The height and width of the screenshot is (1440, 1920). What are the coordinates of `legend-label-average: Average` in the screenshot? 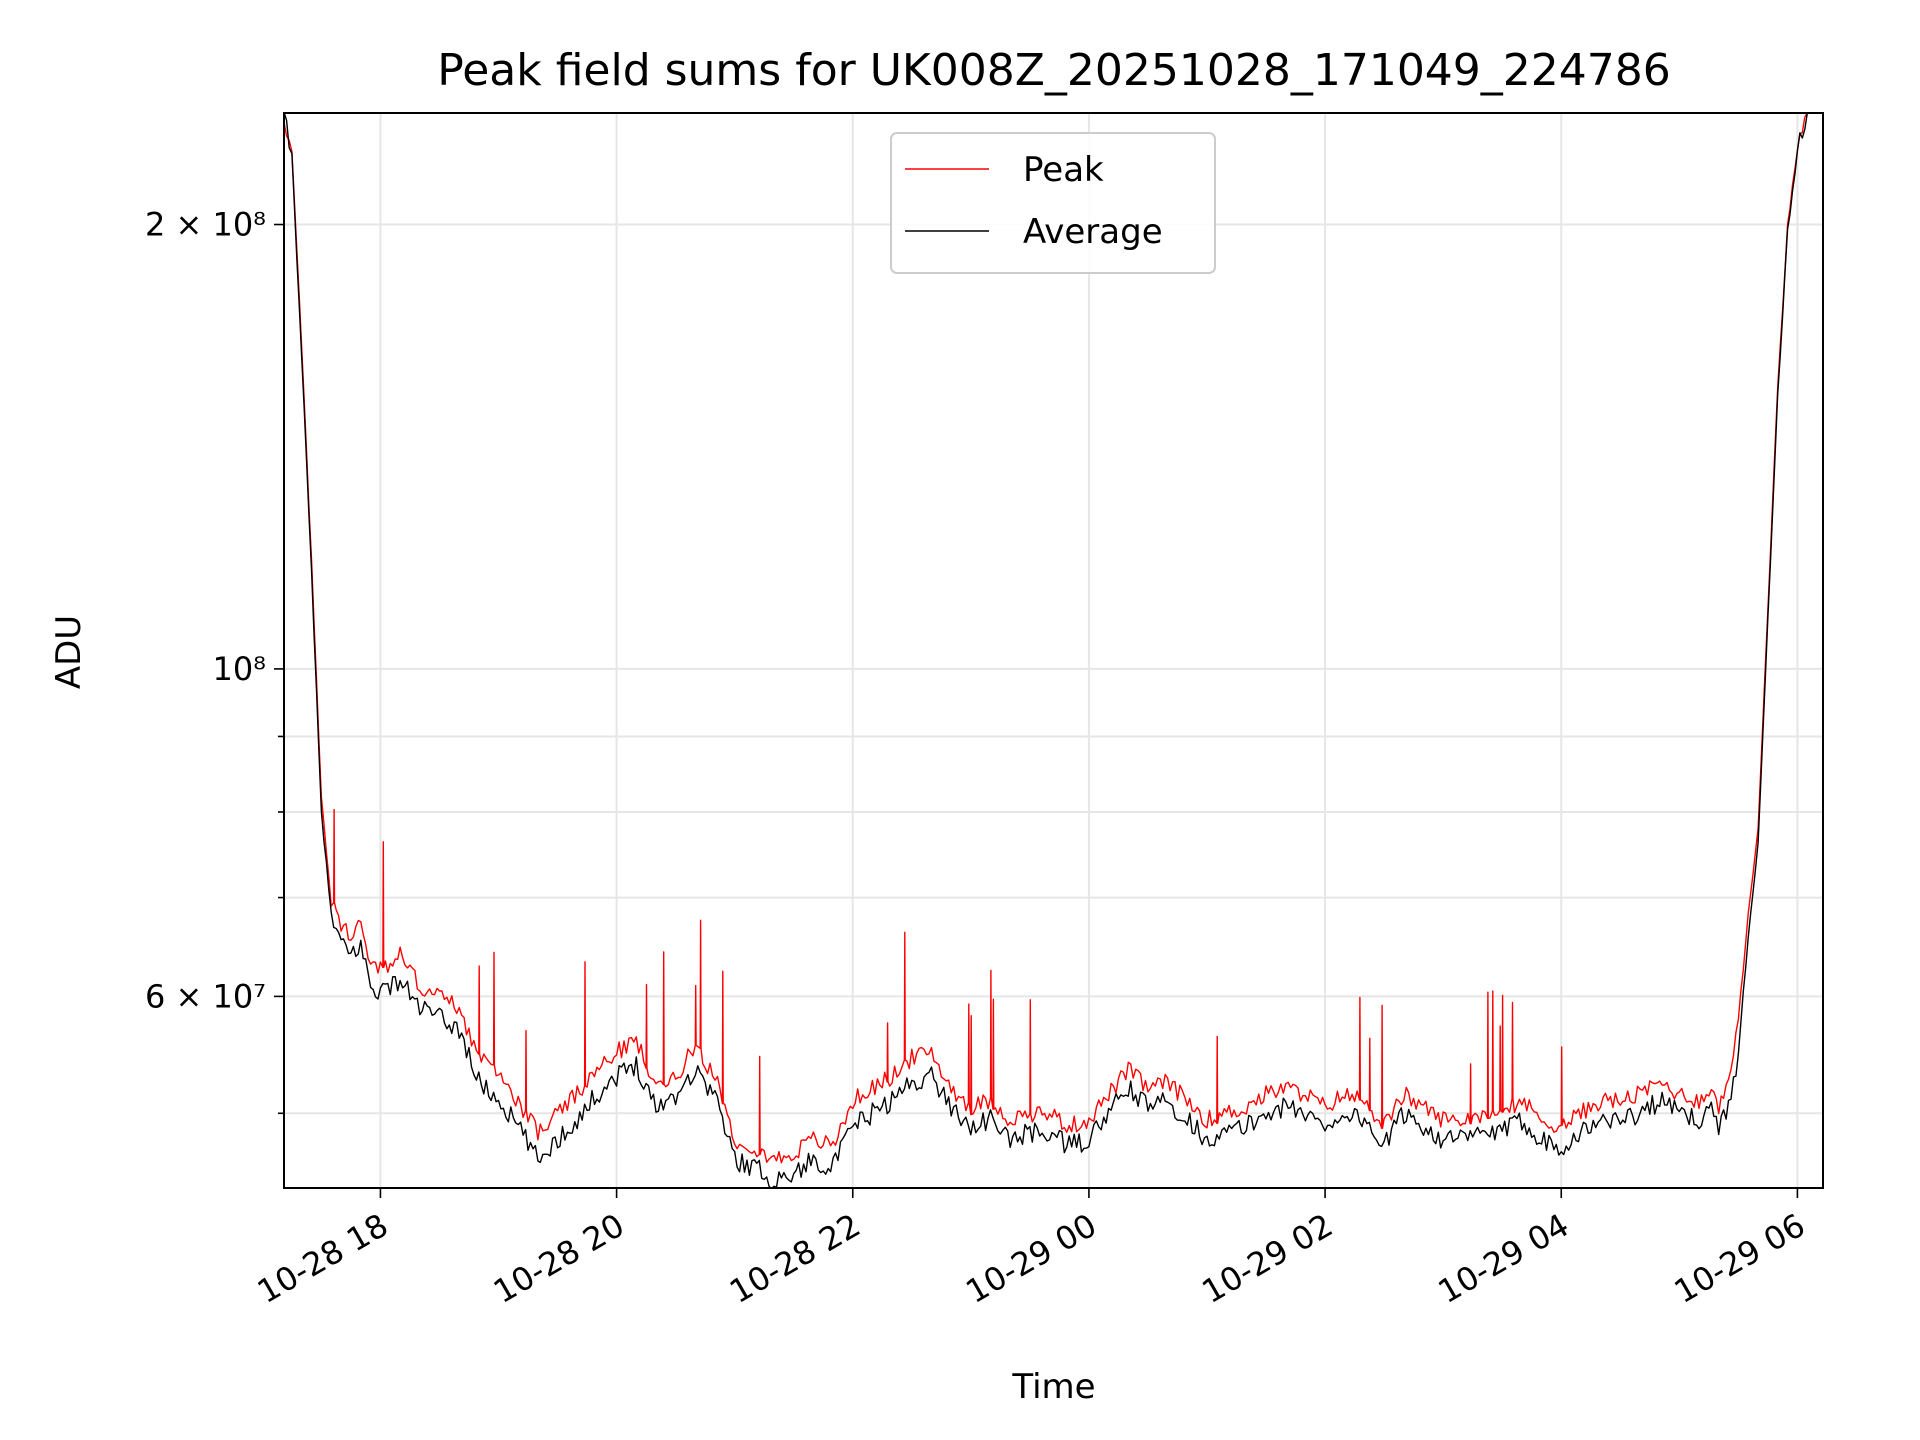 It's located at (1093, 232).